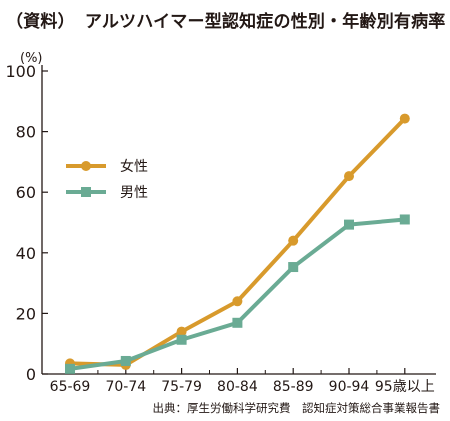 The image size is (450, 421). I want to click on y-axis-label: (%), so click(31, 58).